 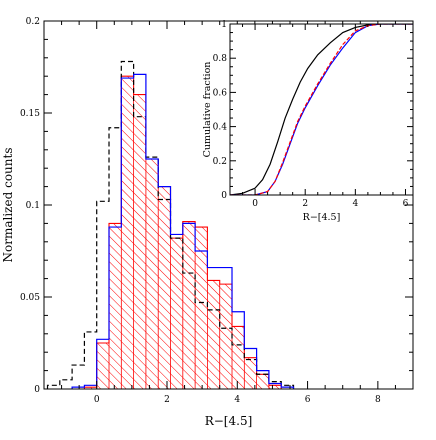 I want to click on inset-y-axis-label: Cumulative fraction, so click(x=207, y=110).